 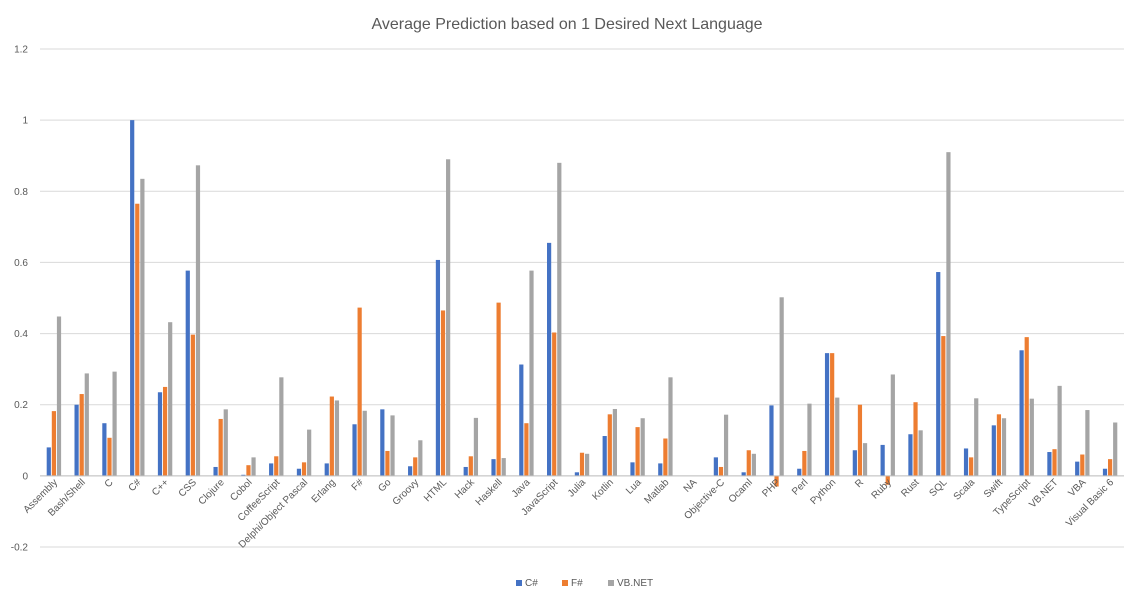 I want to click on x-tick-label: Clojure, so click(x=212, y=492).